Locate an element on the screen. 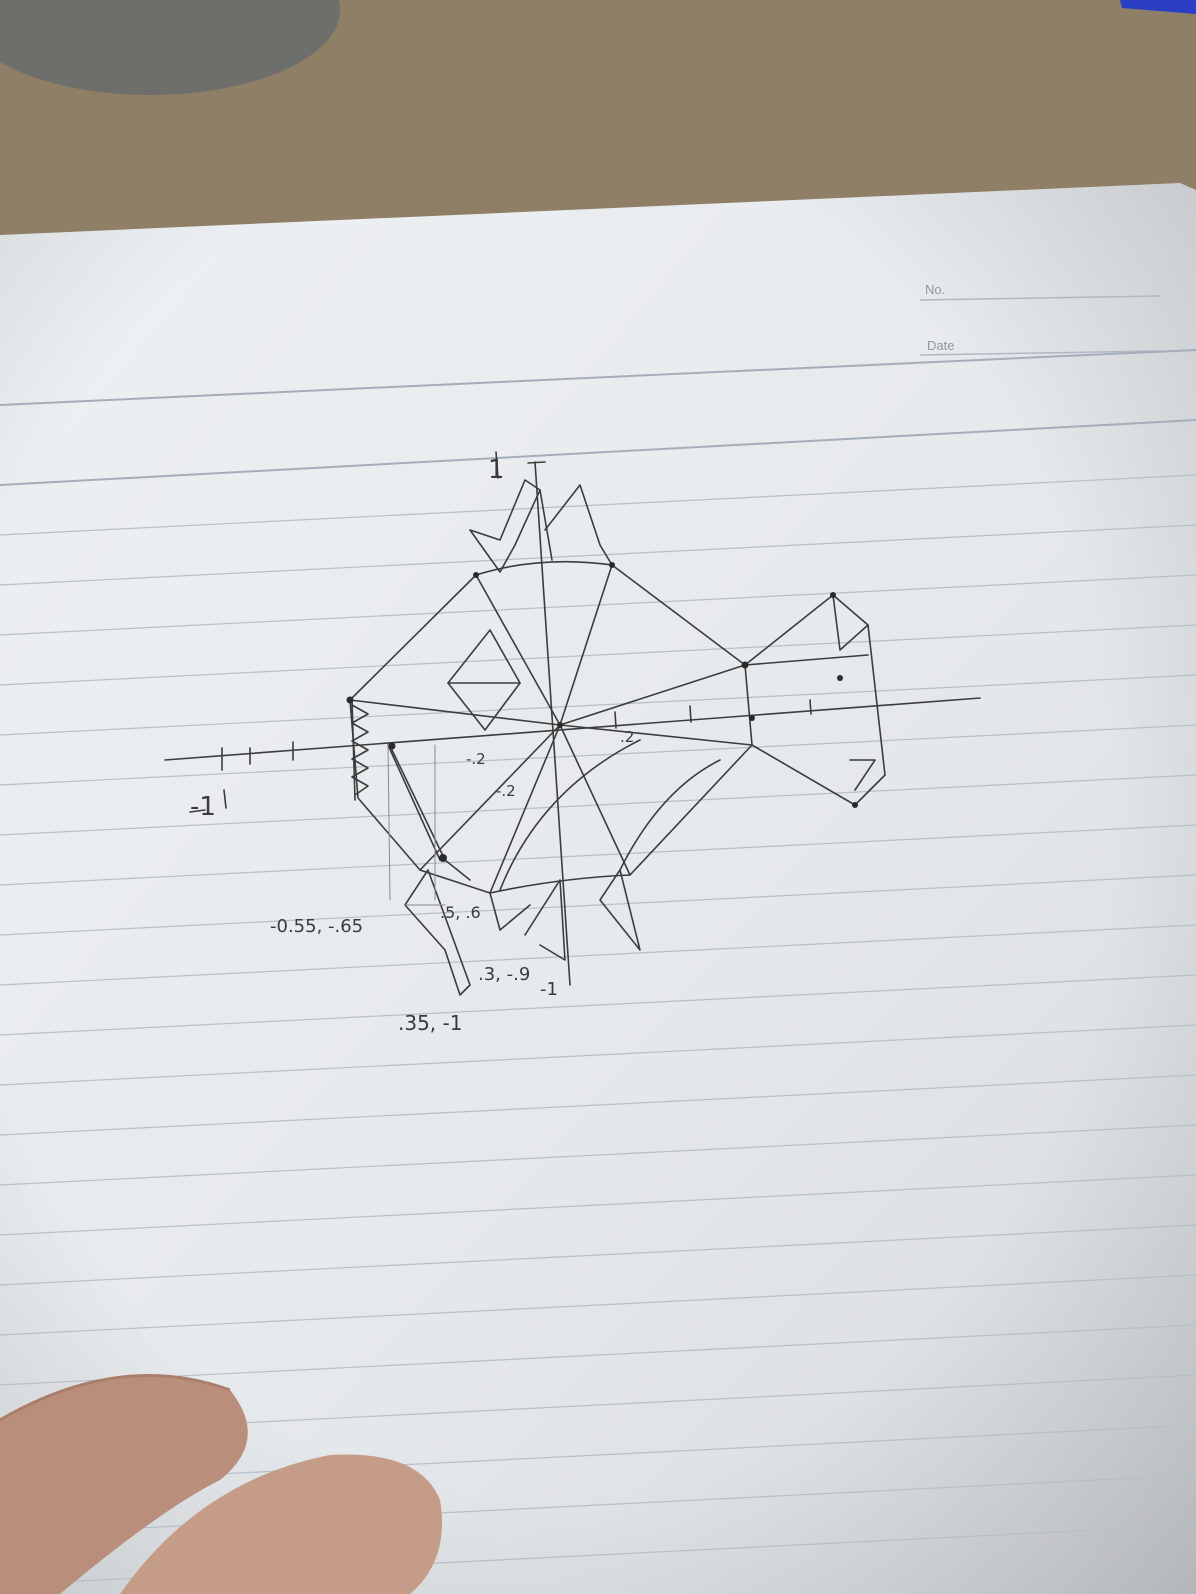 This screenshot has width=1196, height=1594. x-axis-ticks is located at coordinates (516, 735).